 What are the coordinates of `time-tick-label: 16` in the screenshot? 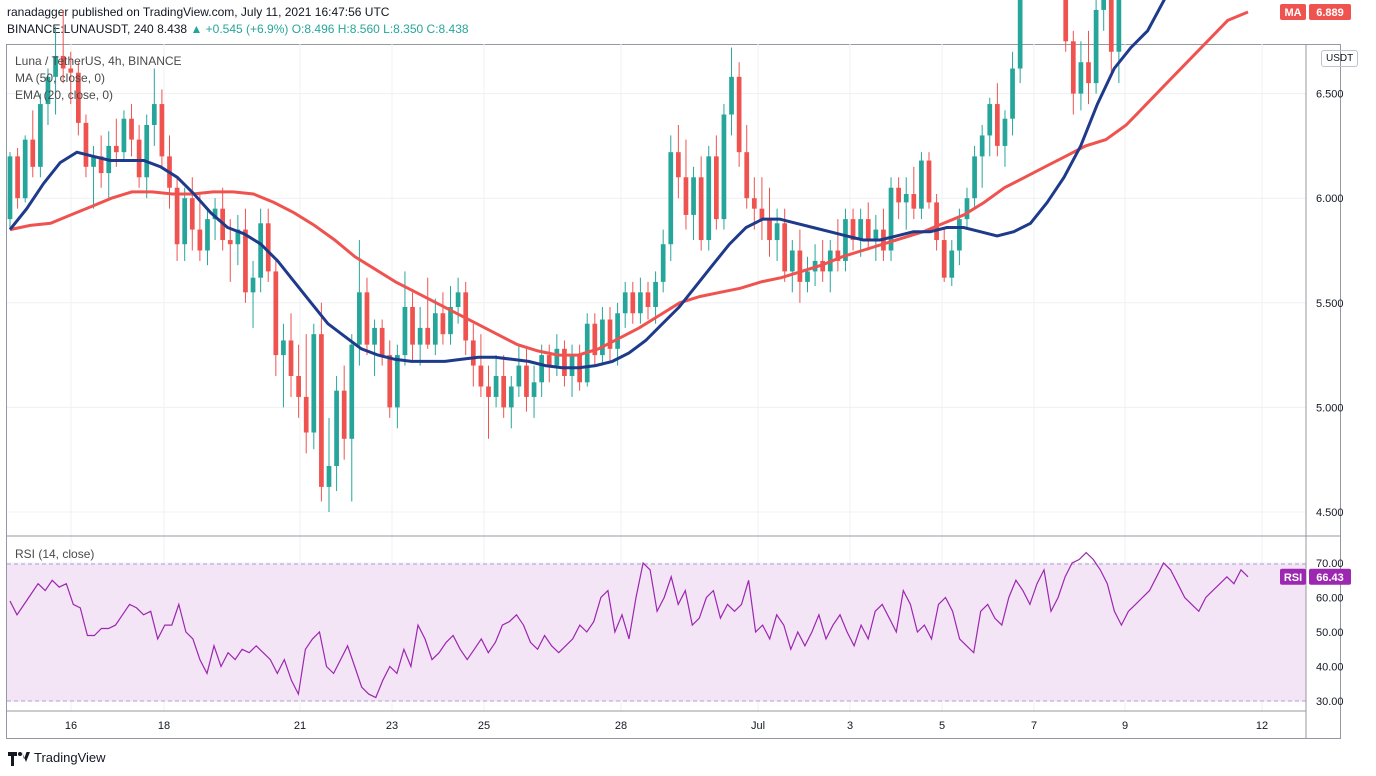 It's located at (71, 726).